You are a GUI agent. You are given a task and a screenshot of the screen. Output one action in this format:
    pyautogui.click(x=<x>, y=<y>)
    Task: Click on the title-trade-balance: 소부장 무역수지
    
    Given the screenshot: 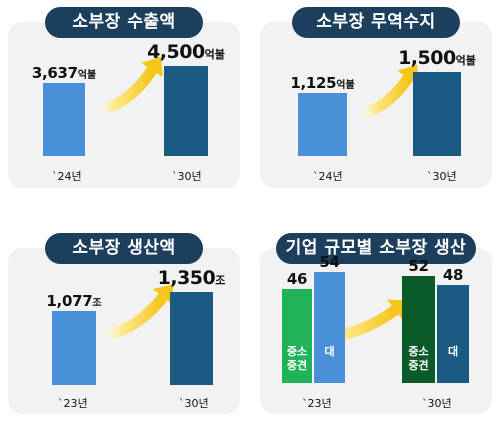 What is the action you would take?
    pyautogui.click(x=376, y=22)
    